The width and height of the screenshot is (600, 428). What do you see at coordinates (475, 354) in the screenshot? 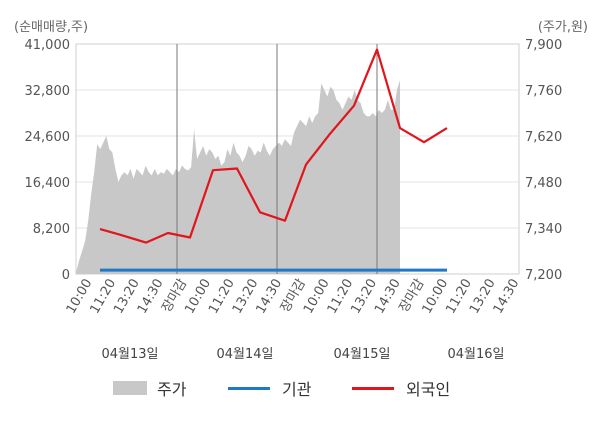
I see `date-label: 04월16일` at bounding box center [475, 354].